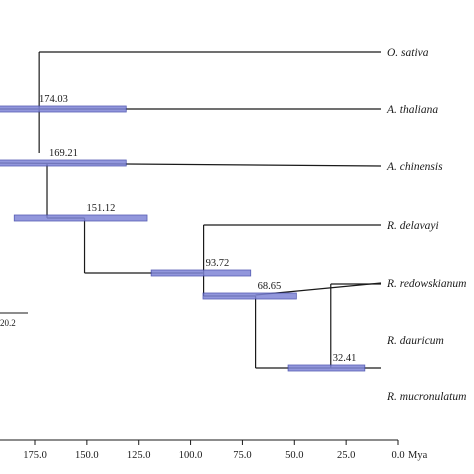 This screenshot has height=474, width=474. Describe the element at coordinates (8, 323) in the screenshot. I see `scale-bar-label: 20.2` at that location.